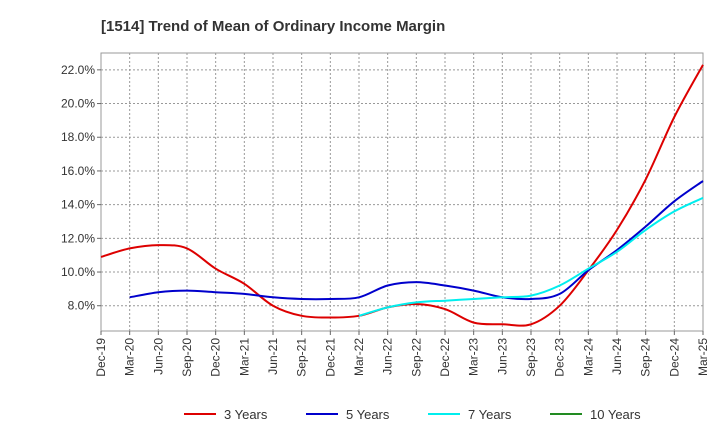 Image resolution: width=720 pixels, height=440 pixels. Describe the element at coordinates (617, 356) in the screenshot. I see `x-tick-label: Jun-24` at that location.